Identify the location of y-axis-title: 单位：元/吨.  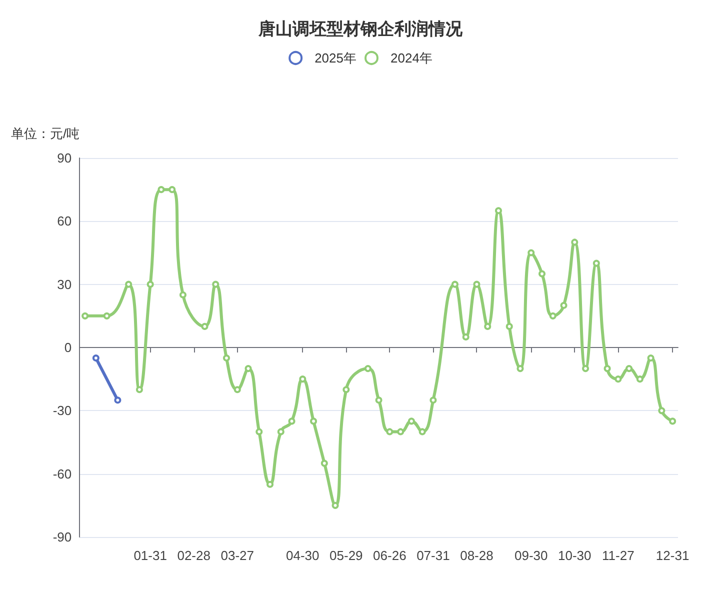
(45, 133).